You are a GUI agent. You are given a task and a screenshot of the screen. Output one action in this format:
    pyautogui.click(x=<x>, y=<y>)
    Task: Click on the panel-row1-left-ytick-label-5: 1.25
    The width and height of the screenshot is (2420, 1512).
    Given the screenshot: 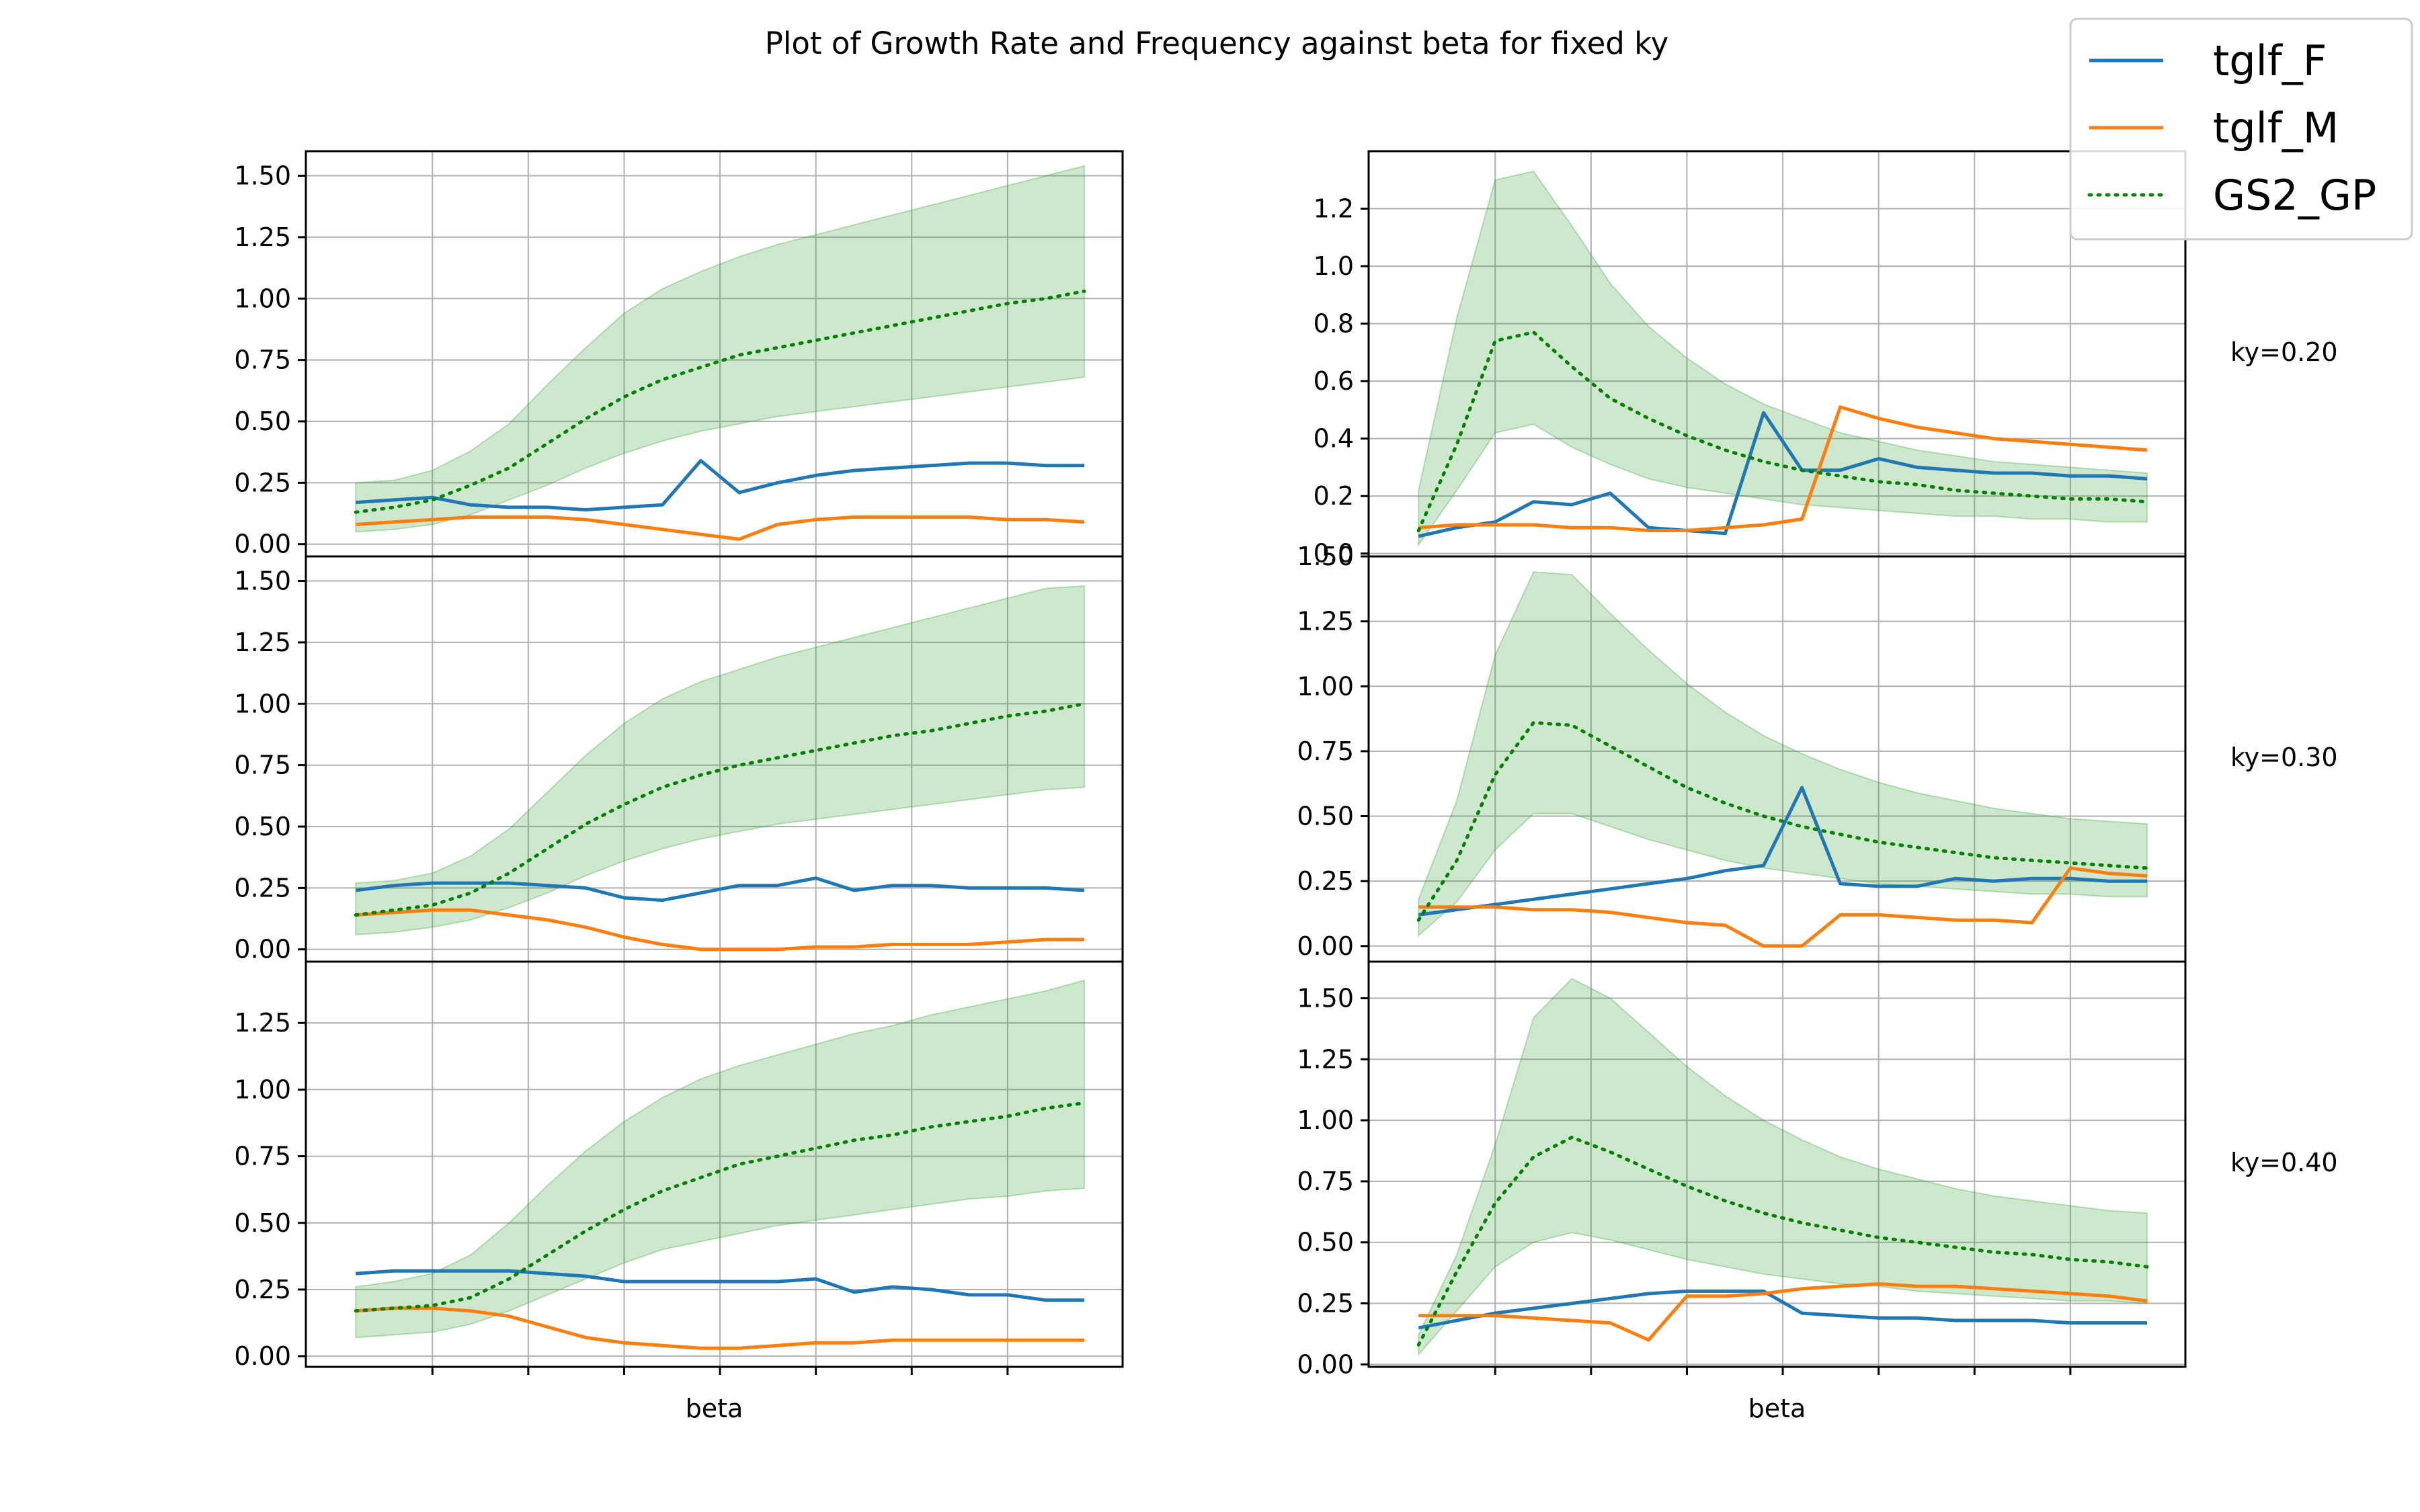 What is the action you would take?
    pyautogui.click(x=262, y=237)
    